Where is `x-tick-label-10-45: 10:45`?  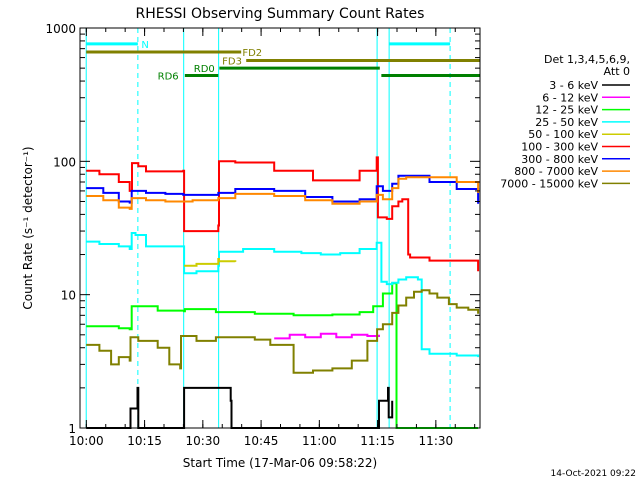
x-tick-label-10-45: 10:45 is located at coordinates (261, 441).